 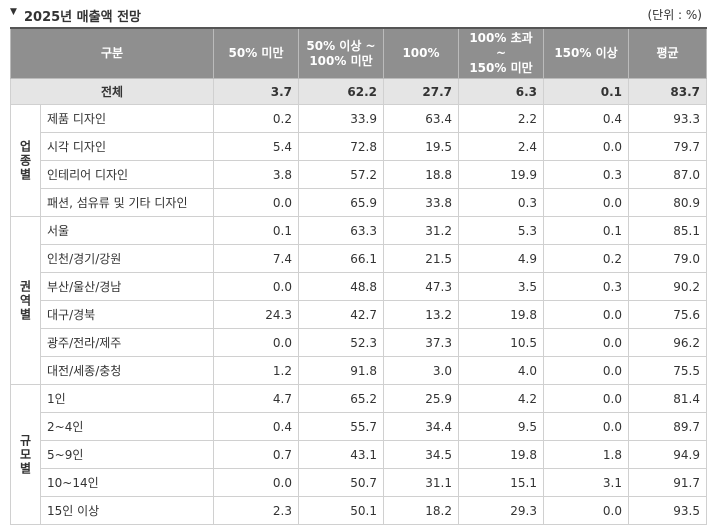 What do you see at coordinates (421, 53) in the screenshot?
I see `header-cell: 100%` at bounding box center [421, 53].